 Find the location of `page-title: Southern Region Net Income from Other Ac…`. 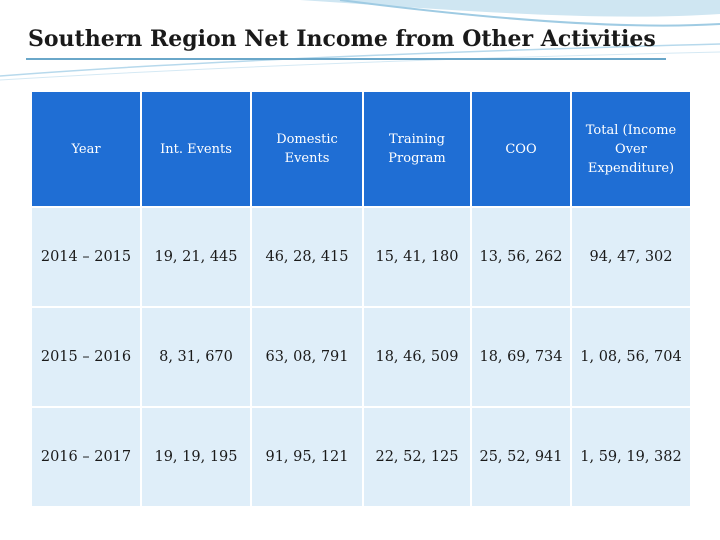

page-title: Southern Region Net Income from Other Ac… is located at coordinates (342, 39).